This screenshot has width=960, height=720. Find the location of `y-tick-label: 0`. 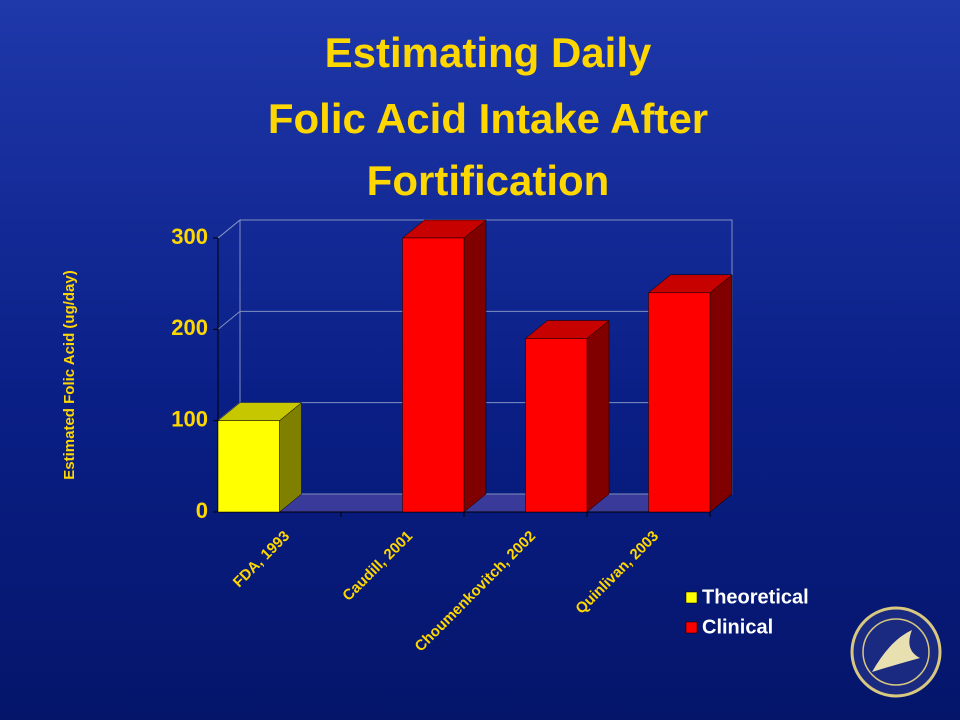

y-tick-label: 0 is located at coordinates (202, 510).